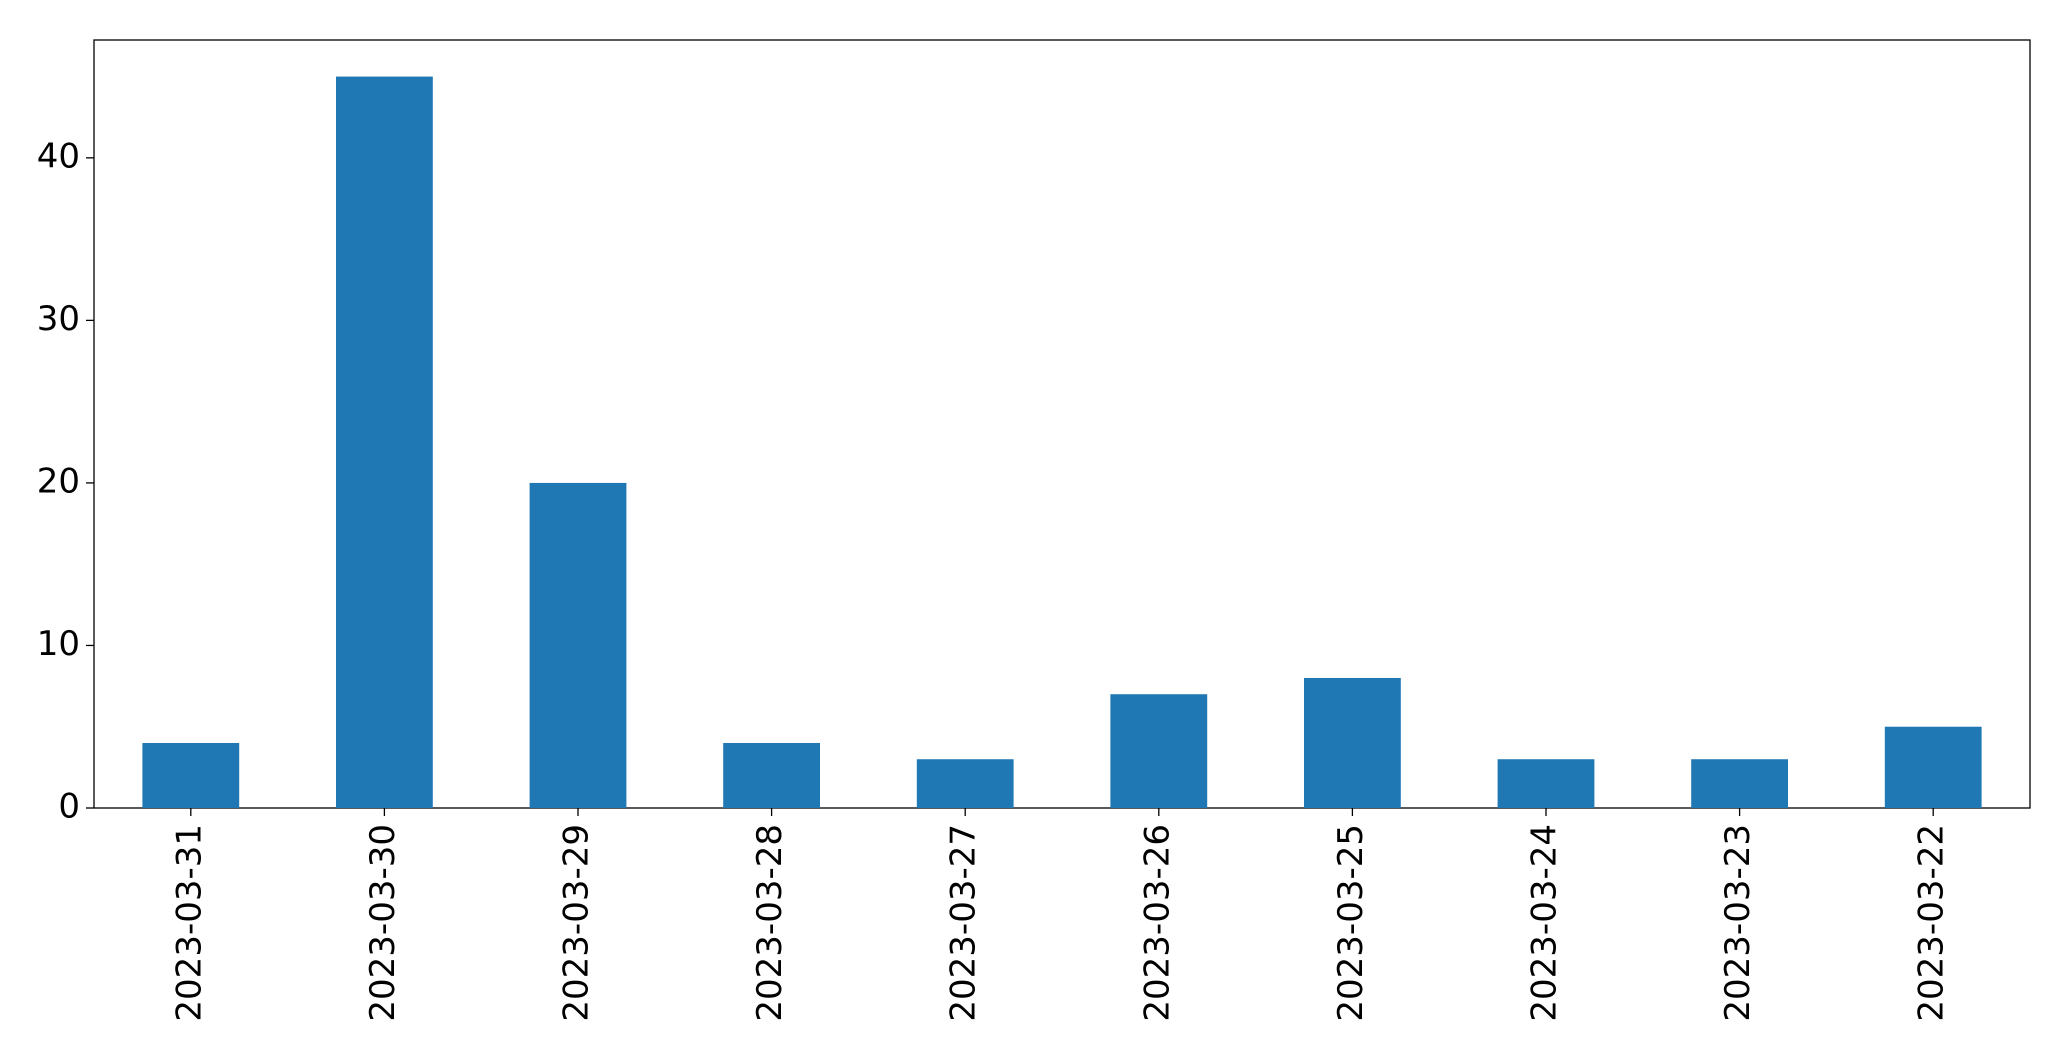 Image resolution: width=2071 pixels, height=1061 pixels. Describe the element at coordinates (58, 481) in the screenshot. I see `y-tick-label: 20` at that location.